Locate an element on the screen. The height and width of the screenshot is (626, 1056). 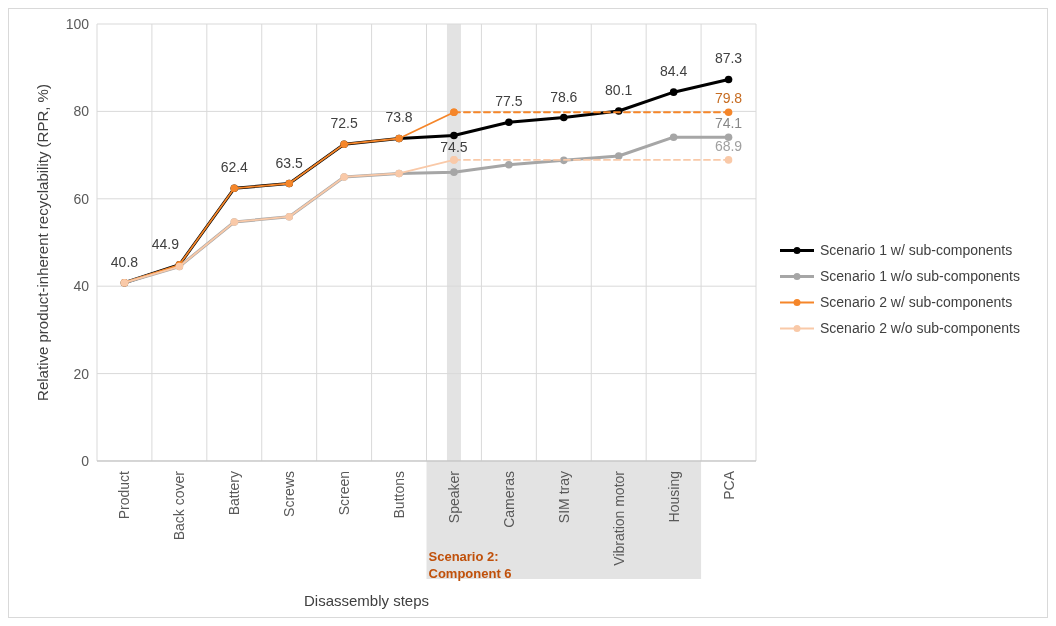
data-label: 79.8 is located at coordinates (728, 98).